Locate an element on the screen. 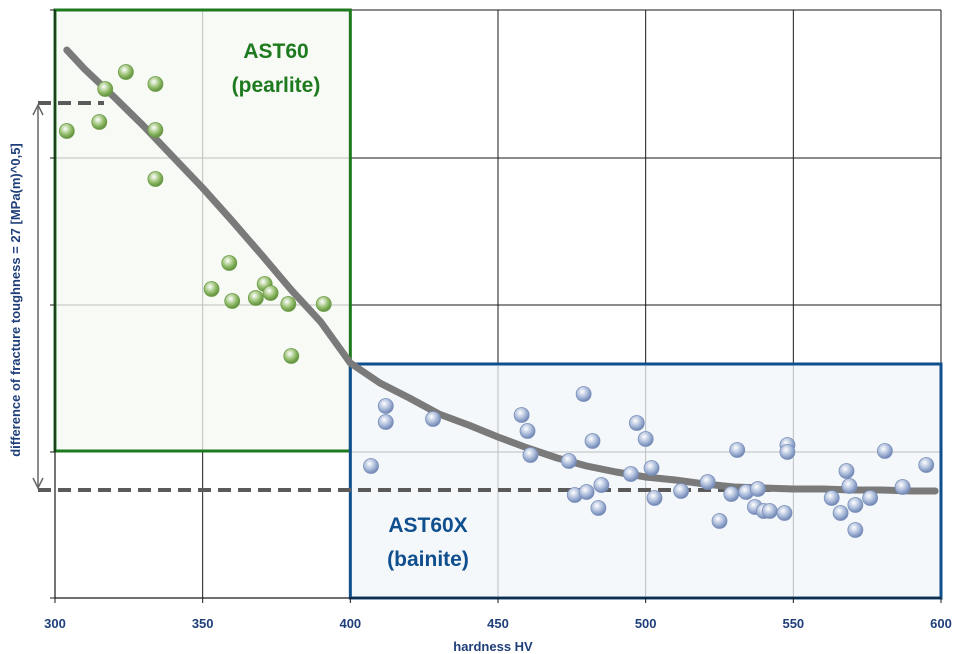 This screenshot has height=654, width=957. x-axis-label: hardness HV is located at coordinates (493, 646).